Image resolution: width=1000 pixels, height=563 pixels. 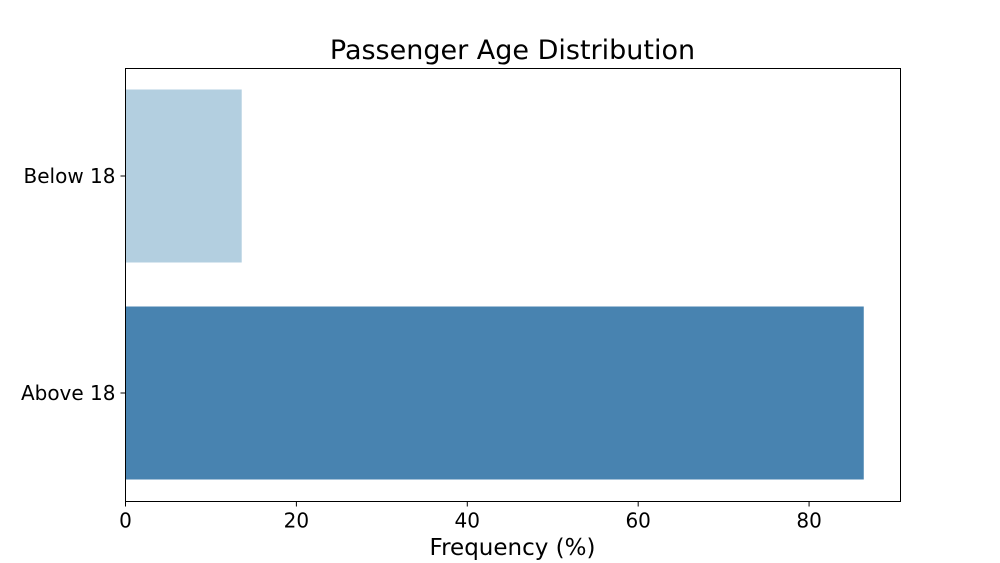 I want to click on x-tick-label: 80, so click(x=808, y=521).